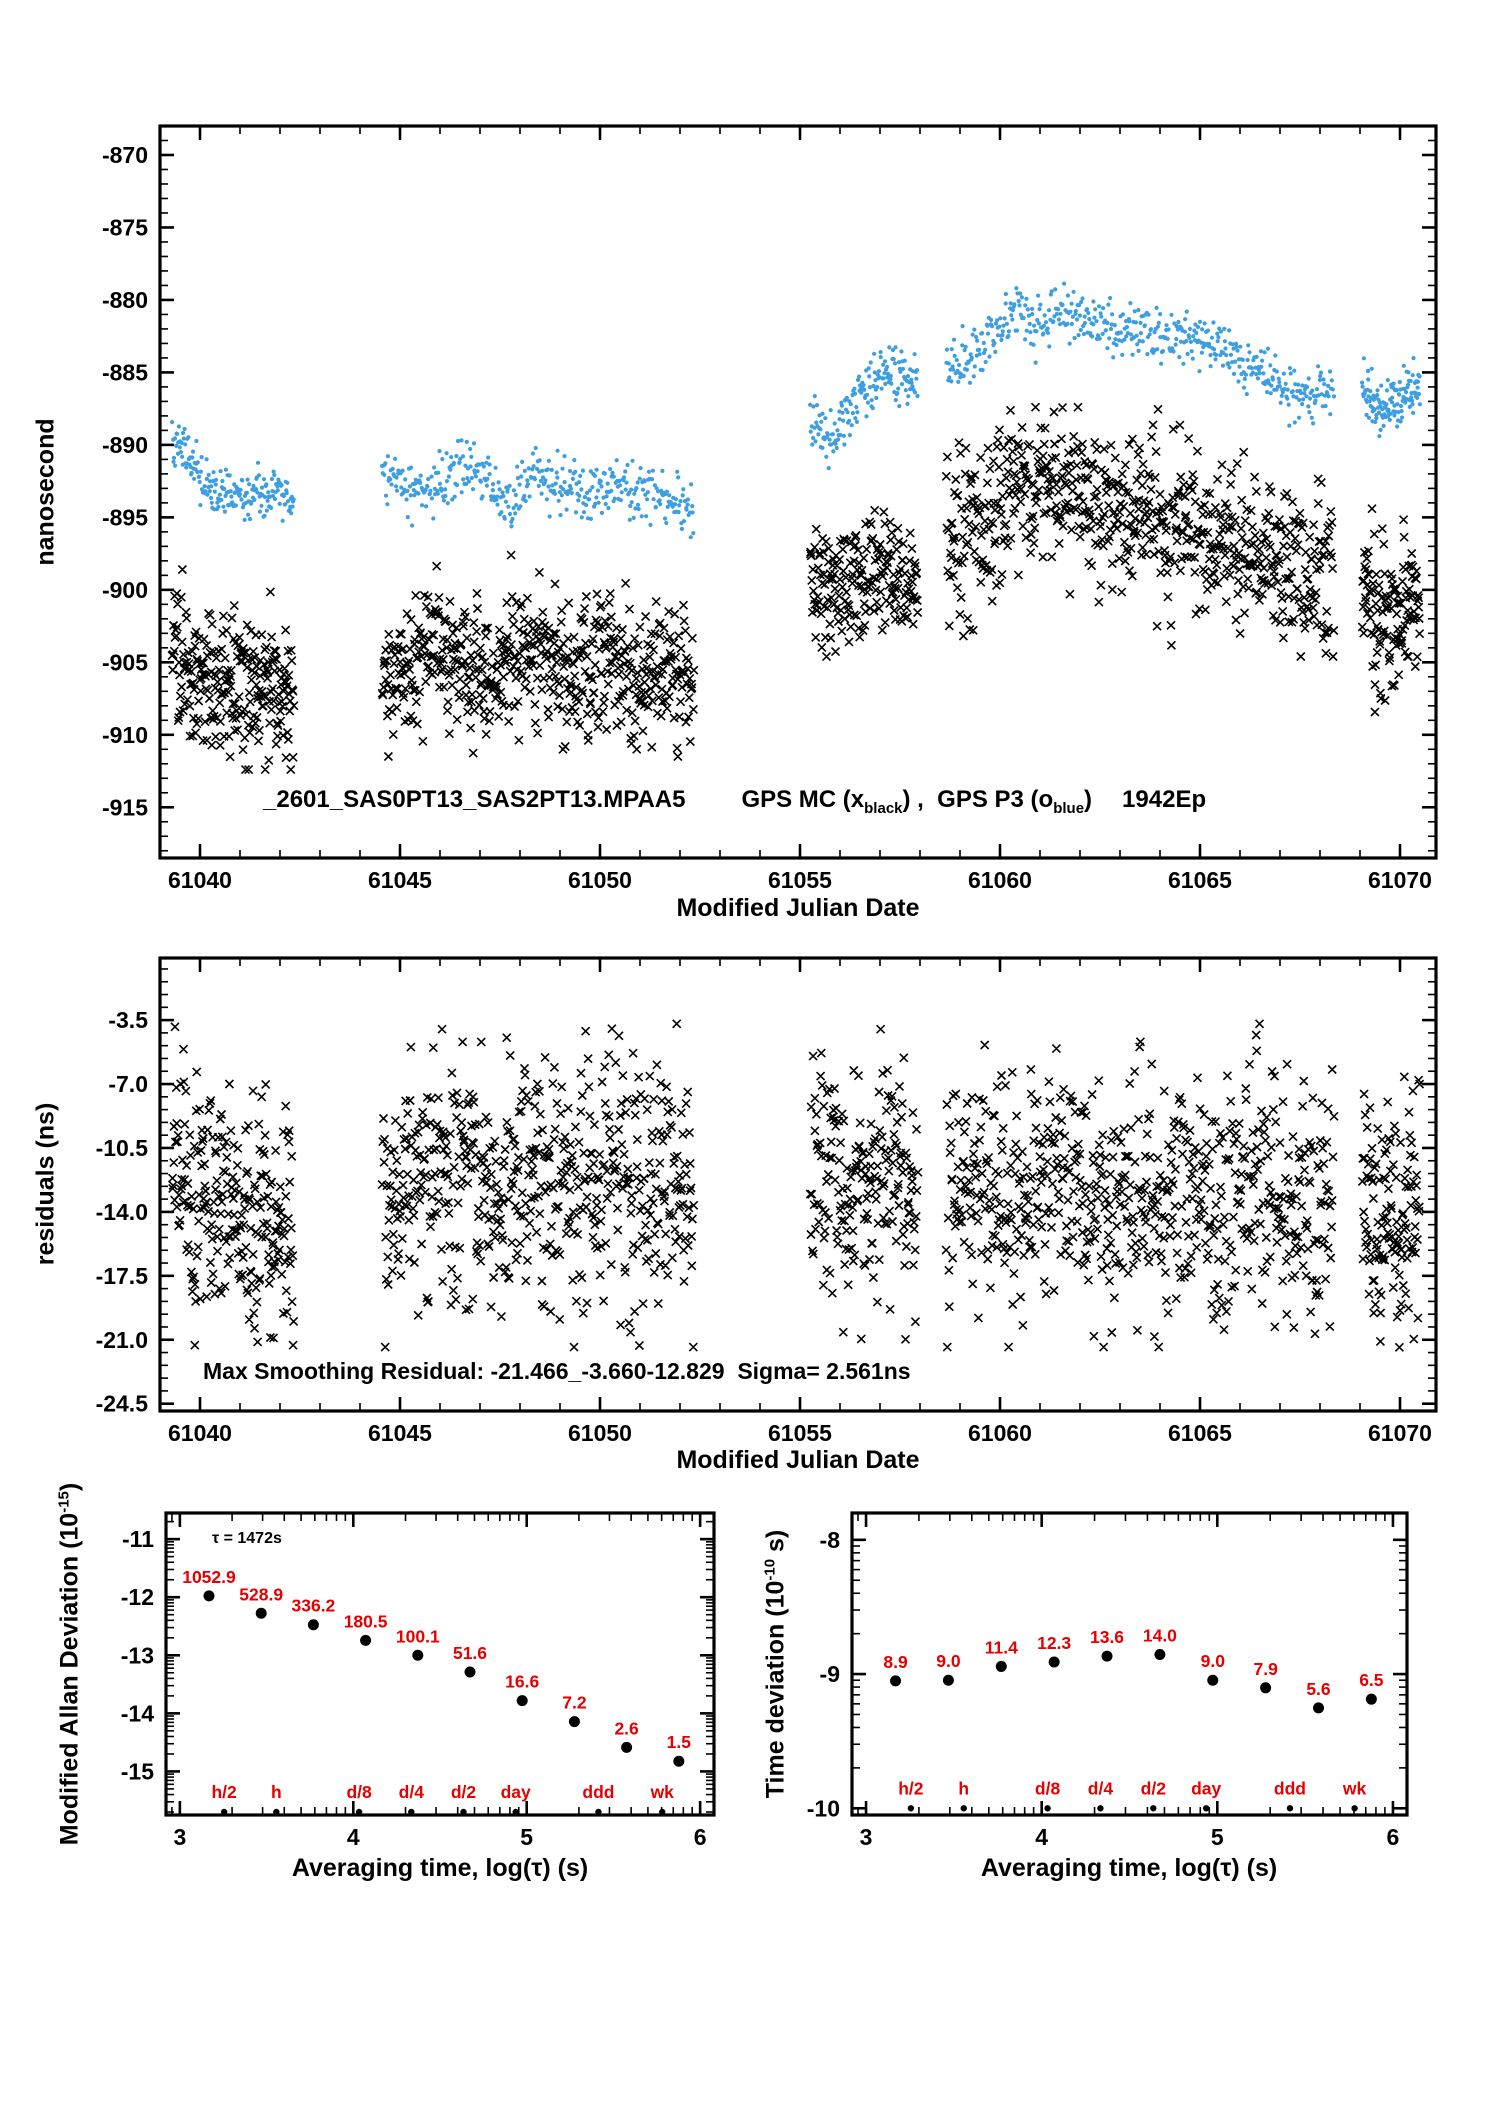 The image size is (1488, 2105). What do you see at coordinates (516, 1792) in the screenshot?
I see `chart-text: day` at bounding box center [516, 1792].